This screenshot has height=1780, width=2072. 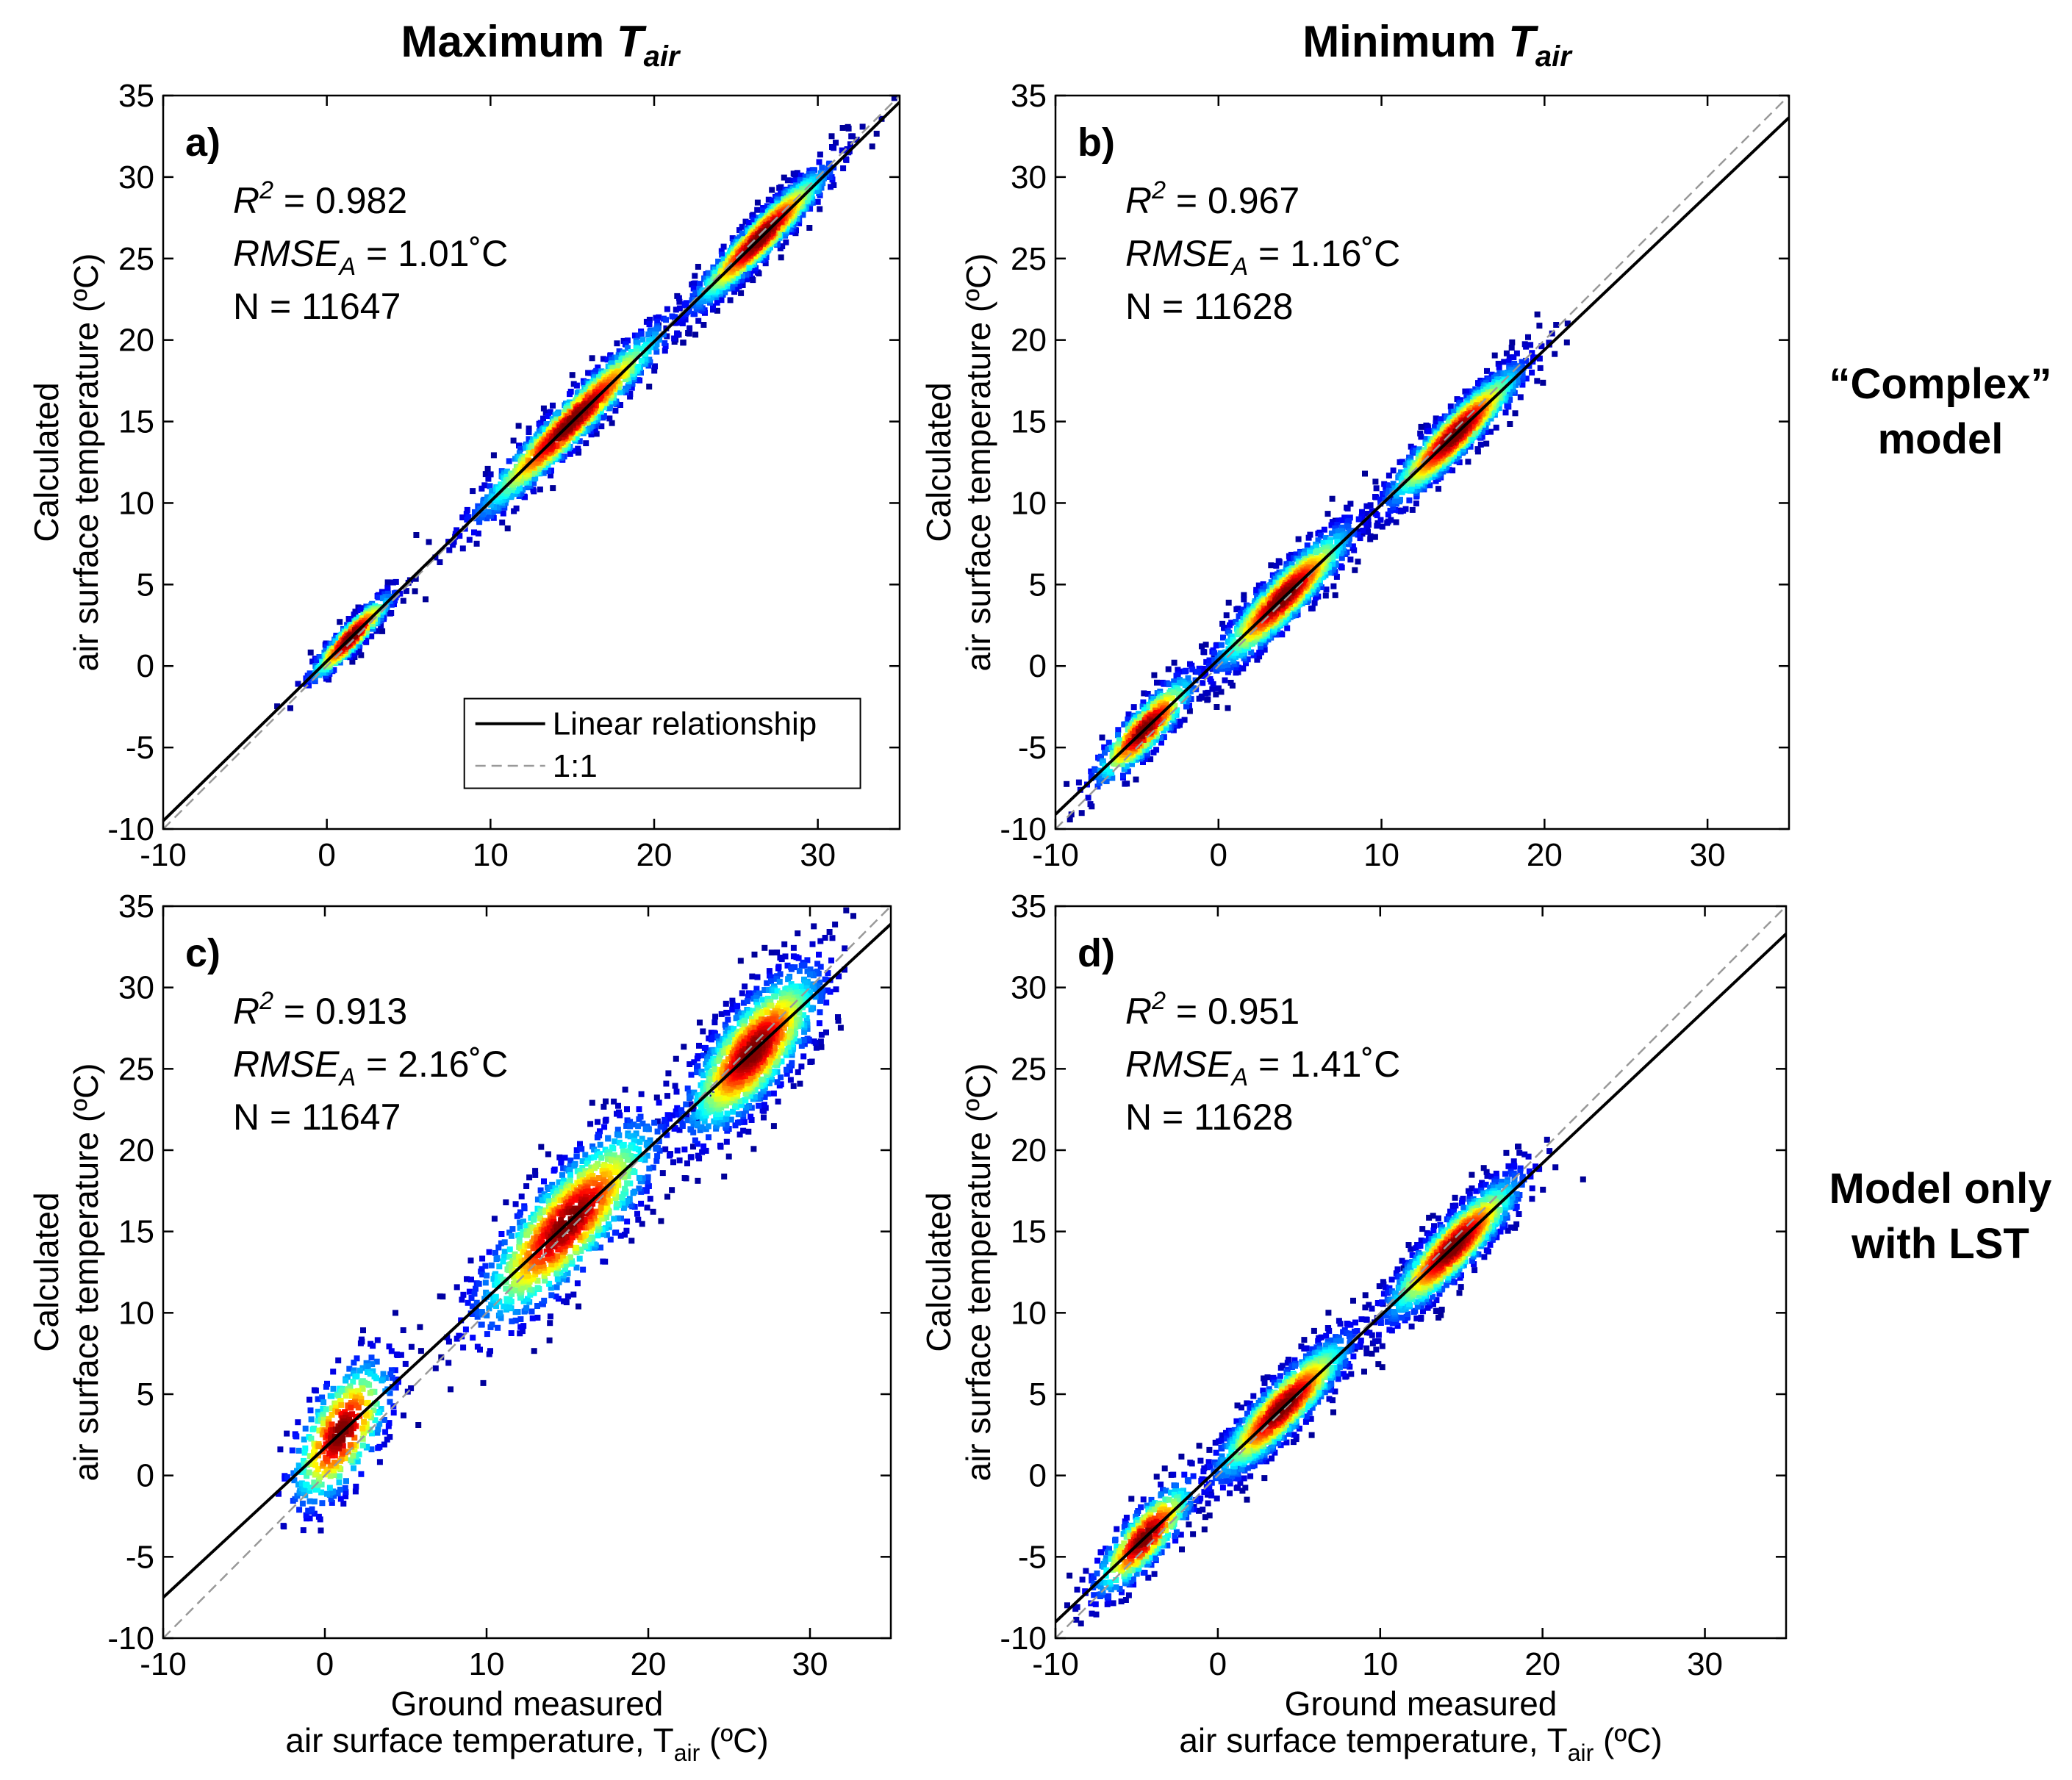 What do you see at coordinates (662, 743) in the screenshot?
I see `legend-box` at bounding box center [662, 743].